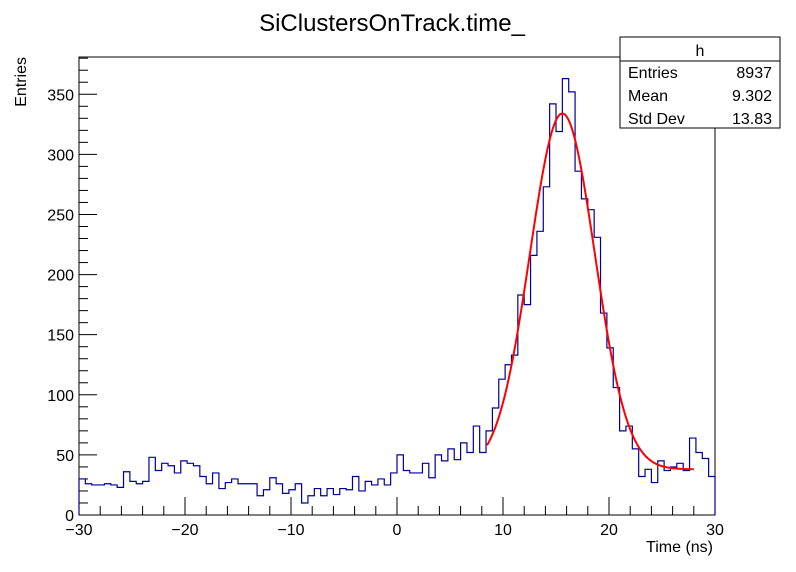  I want to click on y-tick-label: 200, so click(60, 276).